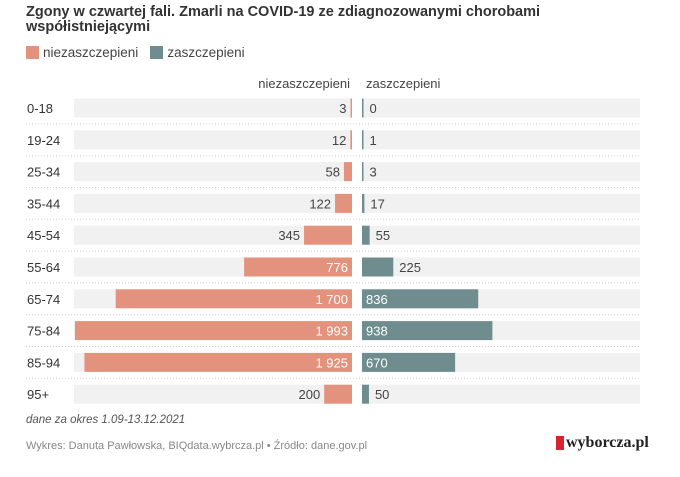  Describe the element at coordinates (320, 203) in the screenshot. I see `value-label-unvaccinated: 122` at that location.